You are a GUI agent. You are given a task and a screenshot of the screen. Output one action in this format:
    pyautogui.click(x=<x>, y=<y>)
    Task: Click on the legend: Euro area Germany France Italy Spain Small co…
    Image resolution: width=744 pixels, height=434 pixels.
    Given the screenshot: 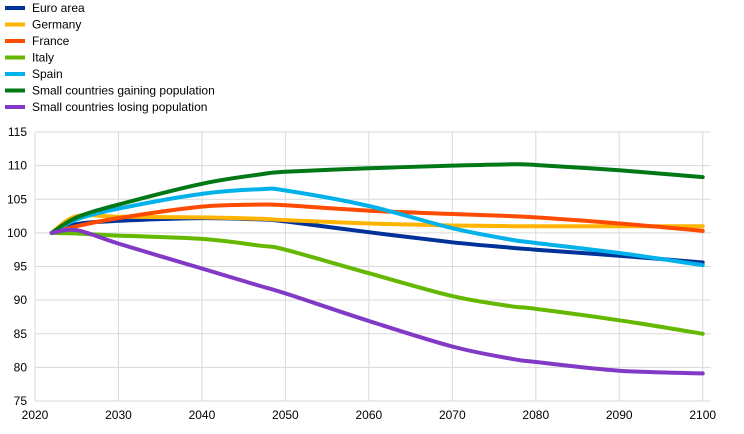 What is the action you would take?
    pyautogui.click(x=110, y=57)
    